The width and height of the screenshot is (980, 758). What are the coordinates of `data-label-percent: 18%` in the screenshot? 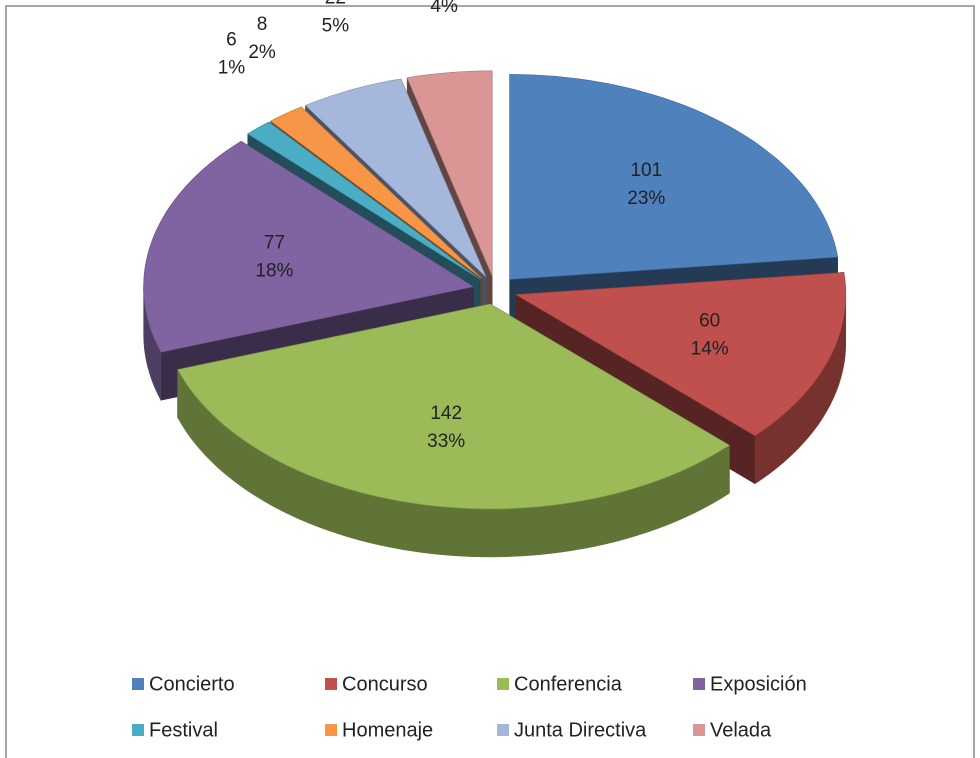 It's located at (274, 271).